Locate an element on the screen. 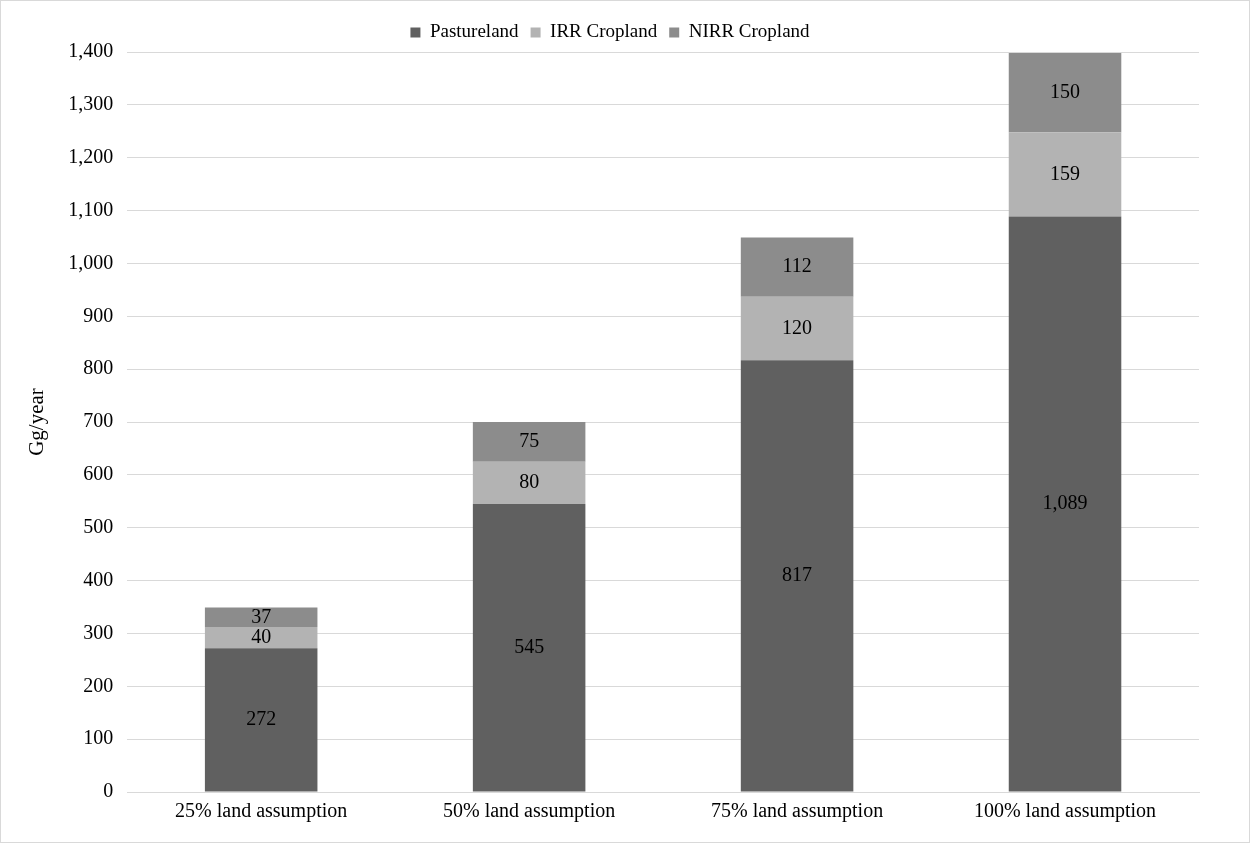  y-axis-title: Gg/year is located at coordinates (36, 422).